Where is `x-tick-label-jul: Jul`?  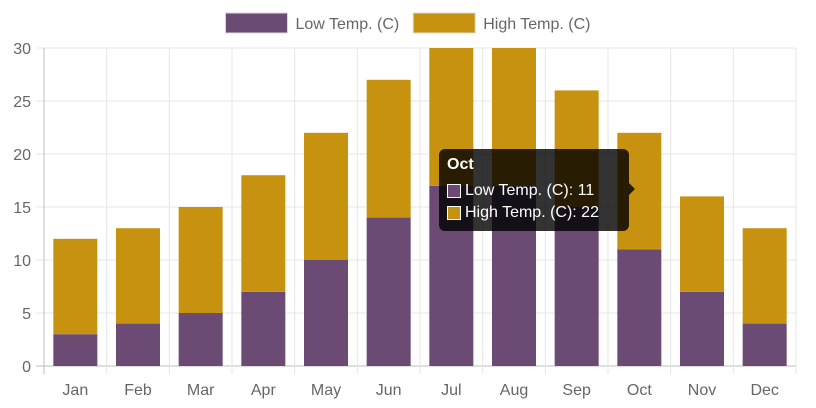 x-tick-label-jul: Jul is located at coordinates (451, 390).